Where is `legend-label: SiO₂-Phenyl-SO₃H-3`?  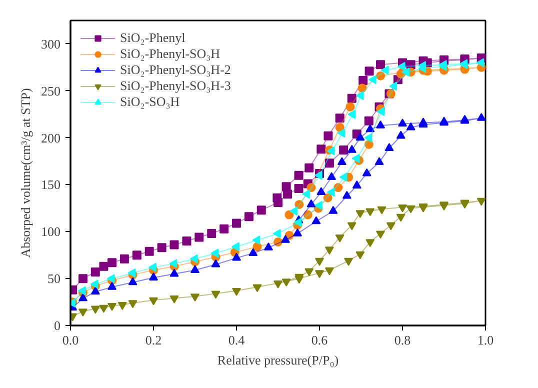
legend-label: SiO₂-Phenyl-SO₃H-3 is located at coordinates (175, 86).